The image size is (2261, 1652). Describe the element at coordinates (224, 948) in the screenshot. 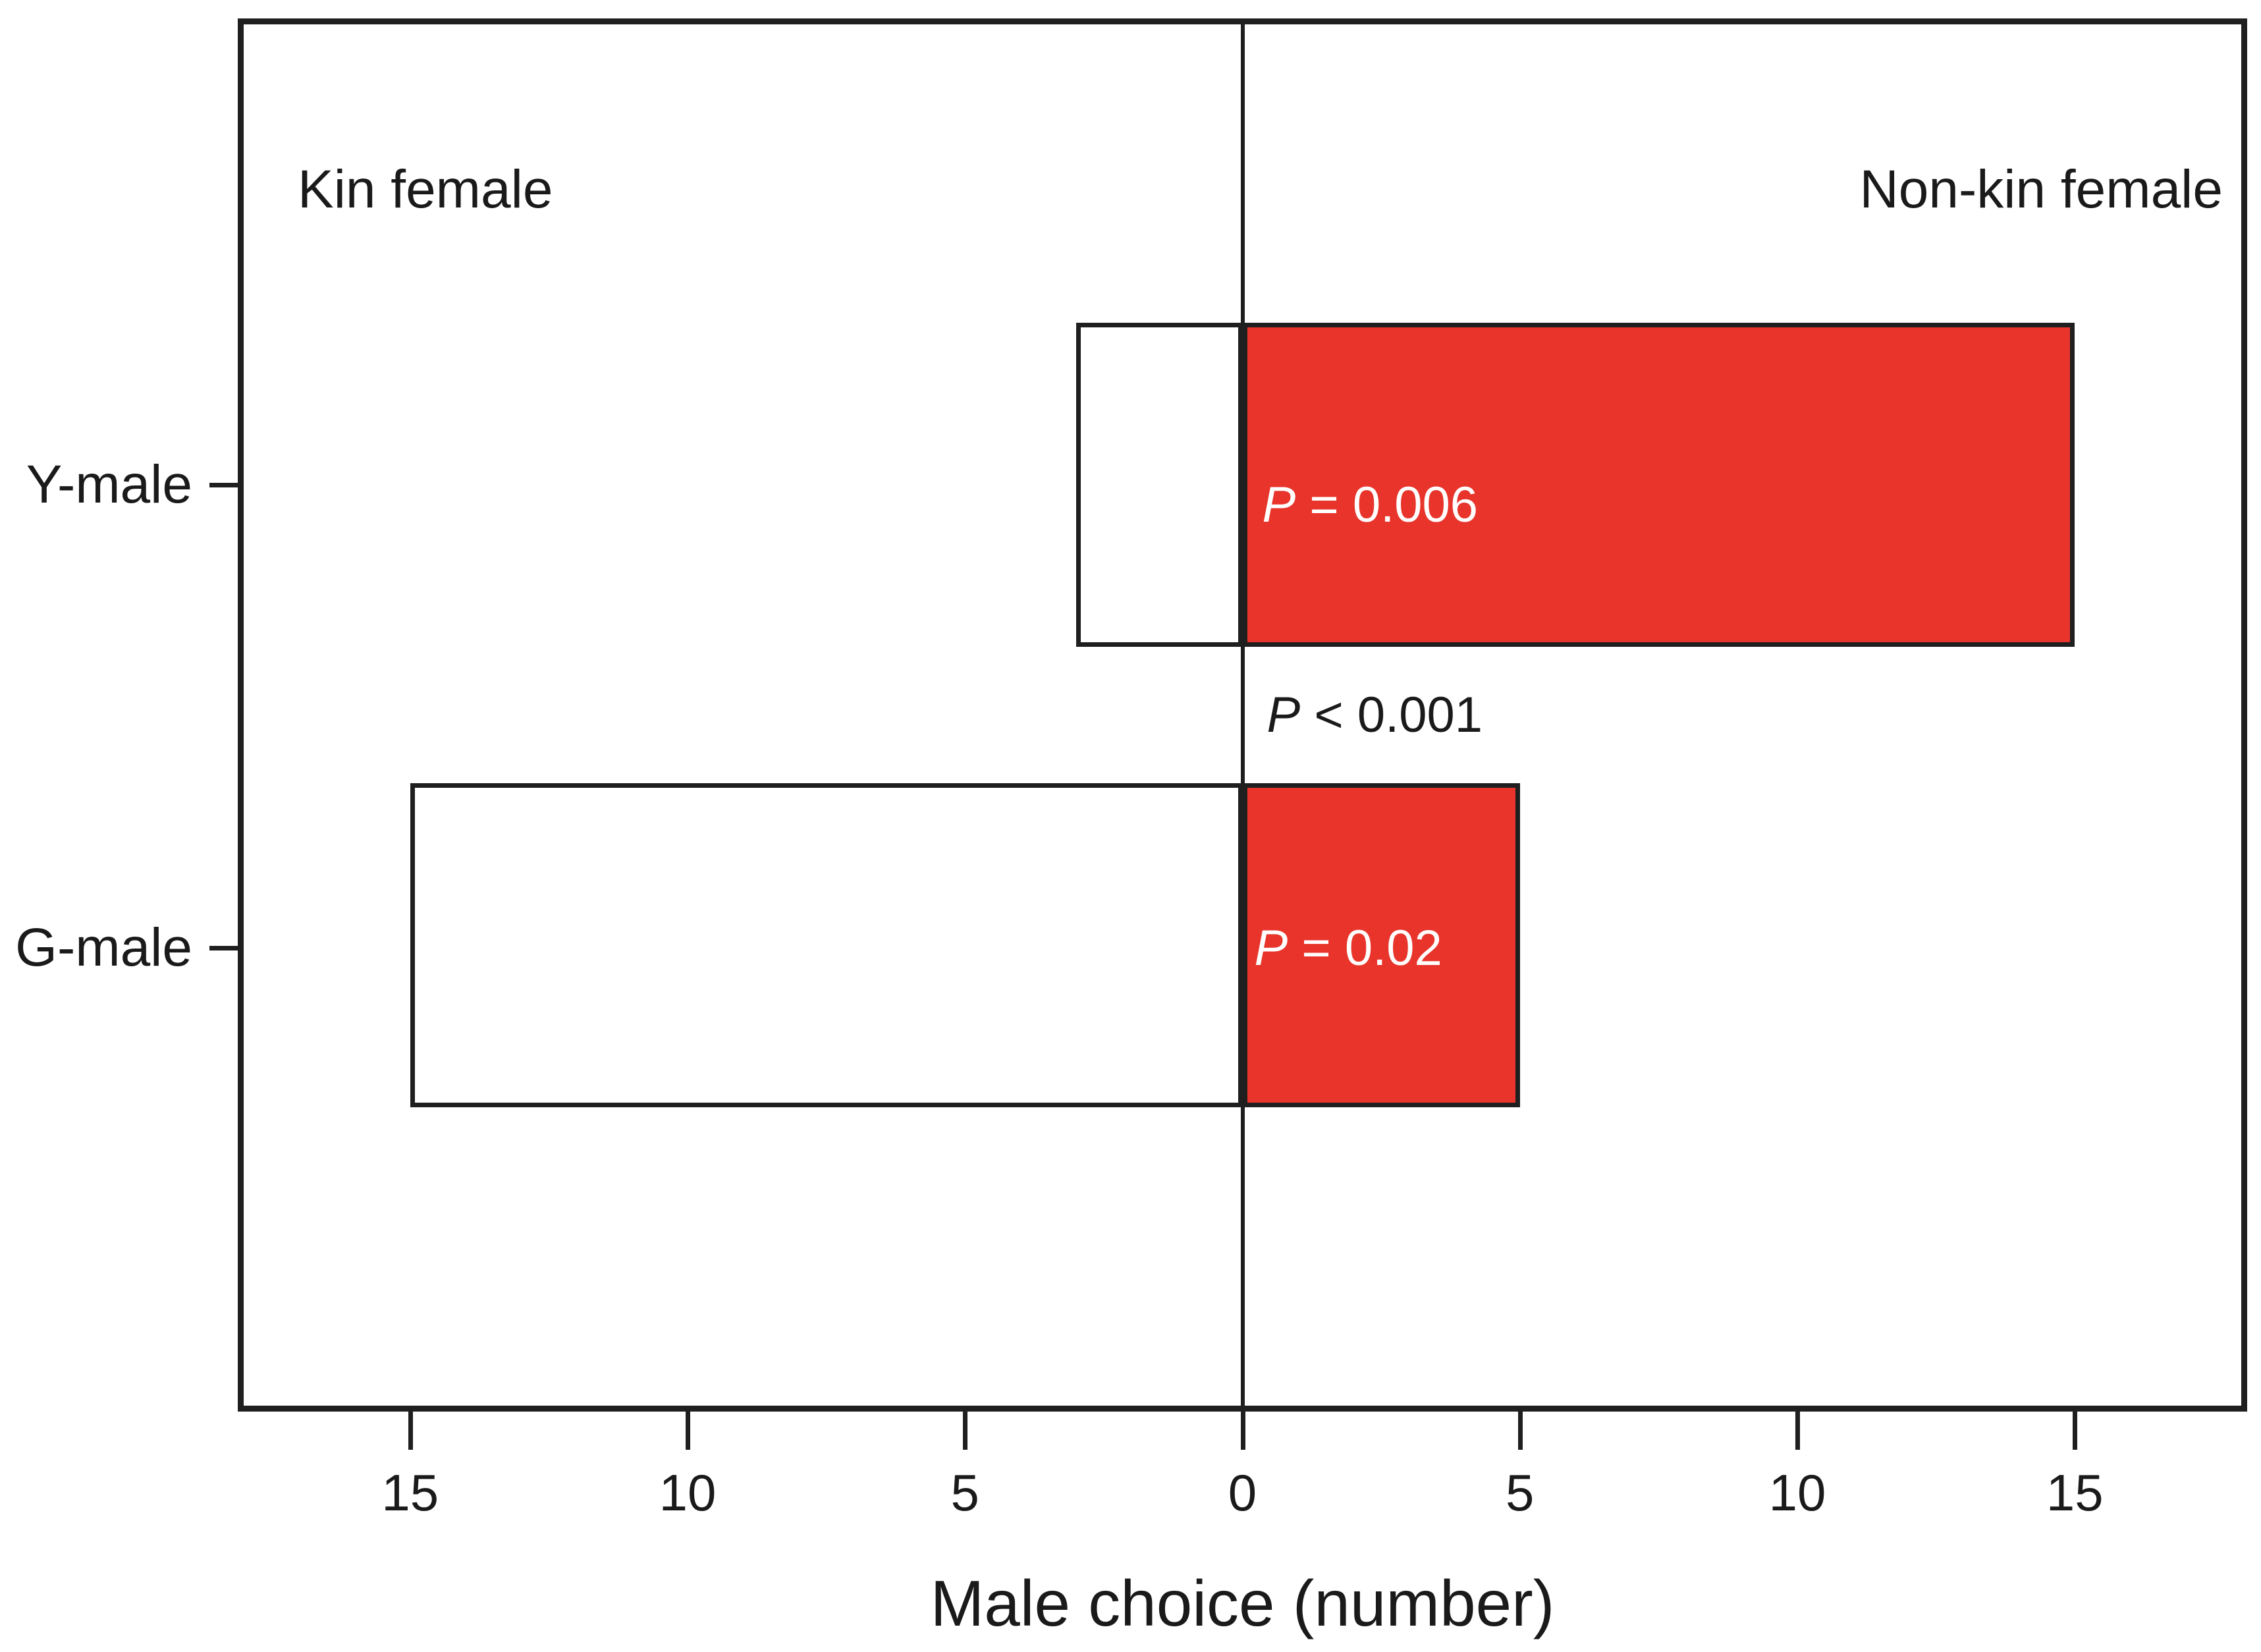

I see `y-axis-tick-gmale` at that location.